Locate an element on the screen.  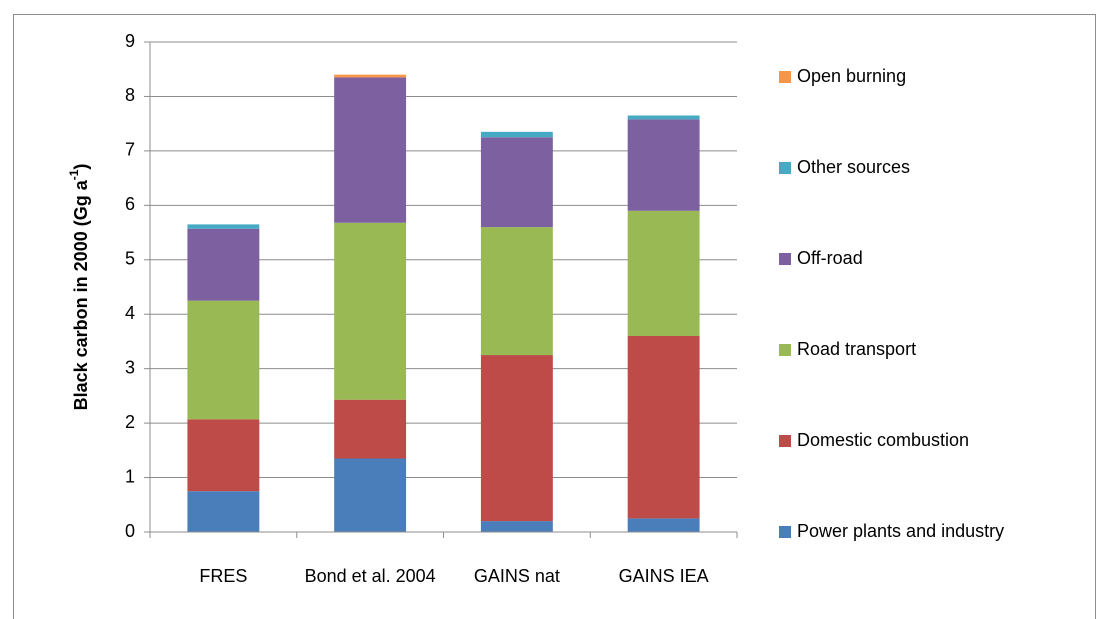
y-label-text: Black carbon in 2000 (Gg a is located at coordinates (81, 294).